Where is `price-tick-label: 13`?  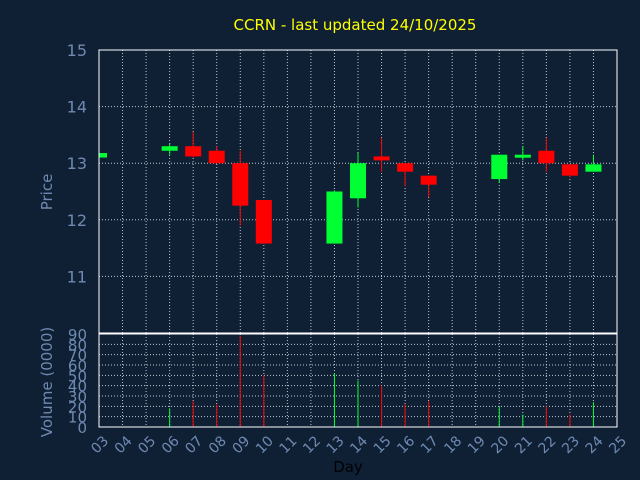 price-tick-label: 13 is located at coordinates (77, 163).